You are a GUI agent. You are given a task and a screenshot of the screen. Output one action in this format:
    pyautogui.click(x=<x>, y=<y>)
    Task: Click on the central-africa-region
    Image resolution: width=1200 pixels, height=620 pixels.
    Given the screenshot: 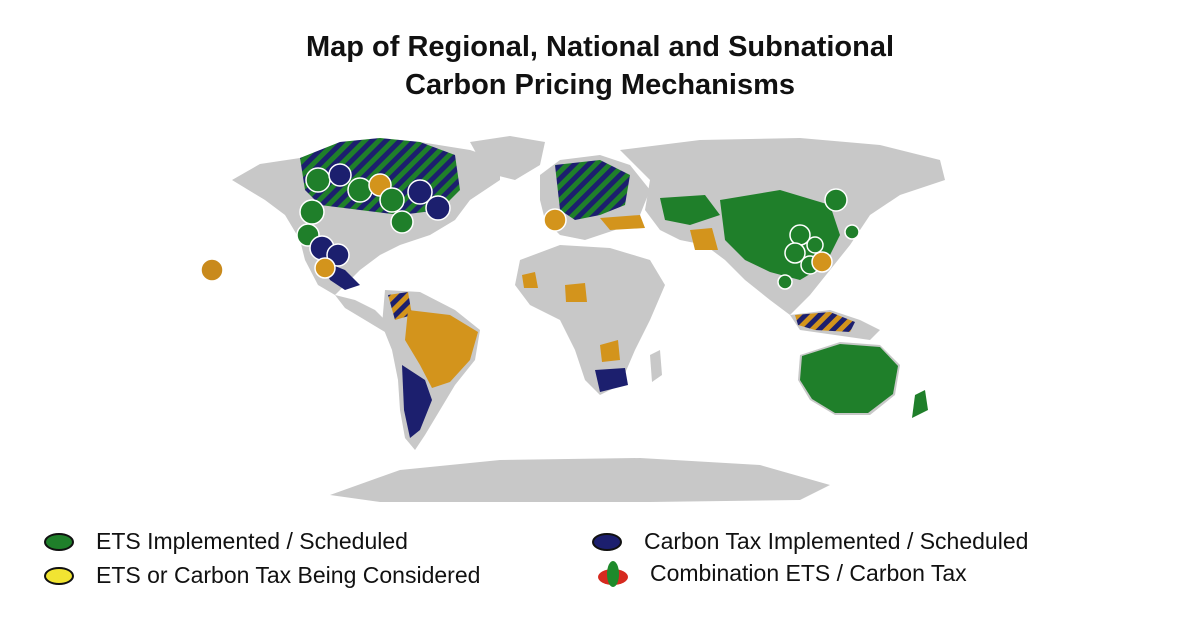 What is the action you would take?
    pyautogui.click(x=576, y=292)
    